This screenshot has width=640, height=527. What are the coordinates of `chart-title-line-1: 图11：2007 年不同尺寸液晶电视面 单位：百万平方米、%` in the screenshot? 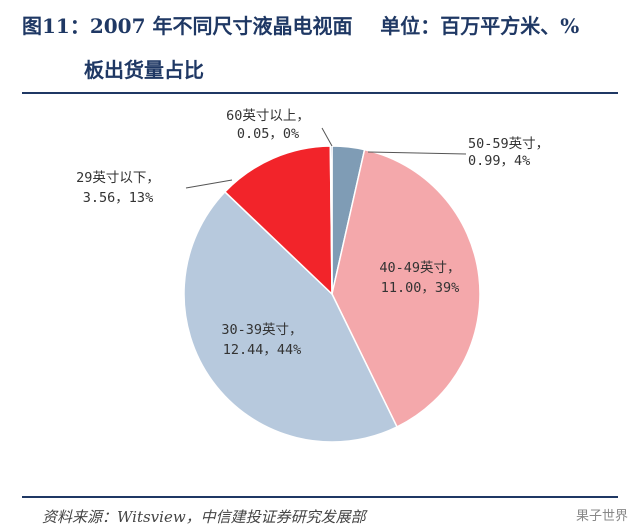 It's located at (301, 26).